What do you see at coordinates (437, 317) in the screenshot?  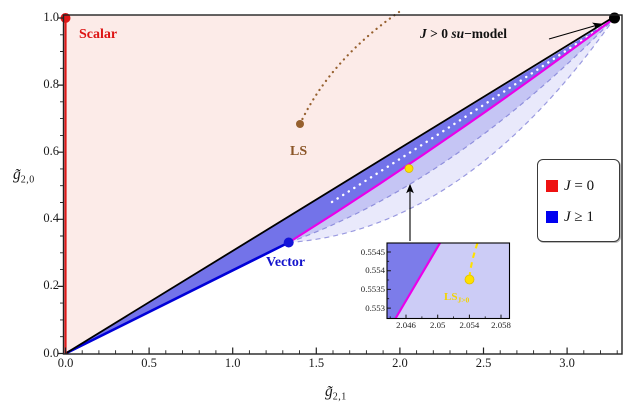 I see `inset-x-minor-ticks` at bounding box center [437, 317].